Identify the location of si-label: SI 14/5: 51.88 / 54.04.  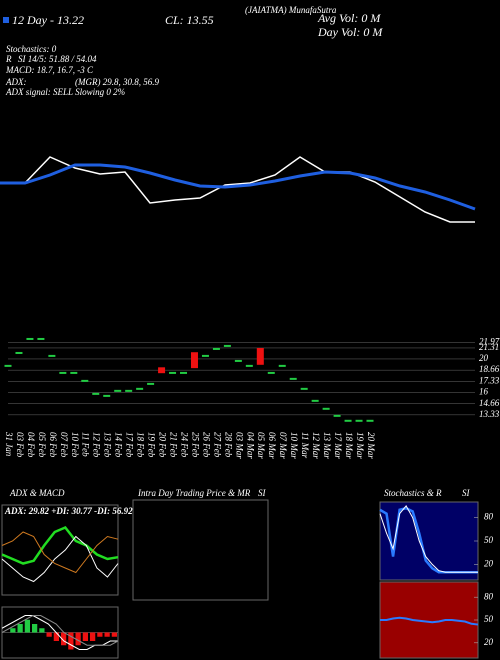
(57, 59).